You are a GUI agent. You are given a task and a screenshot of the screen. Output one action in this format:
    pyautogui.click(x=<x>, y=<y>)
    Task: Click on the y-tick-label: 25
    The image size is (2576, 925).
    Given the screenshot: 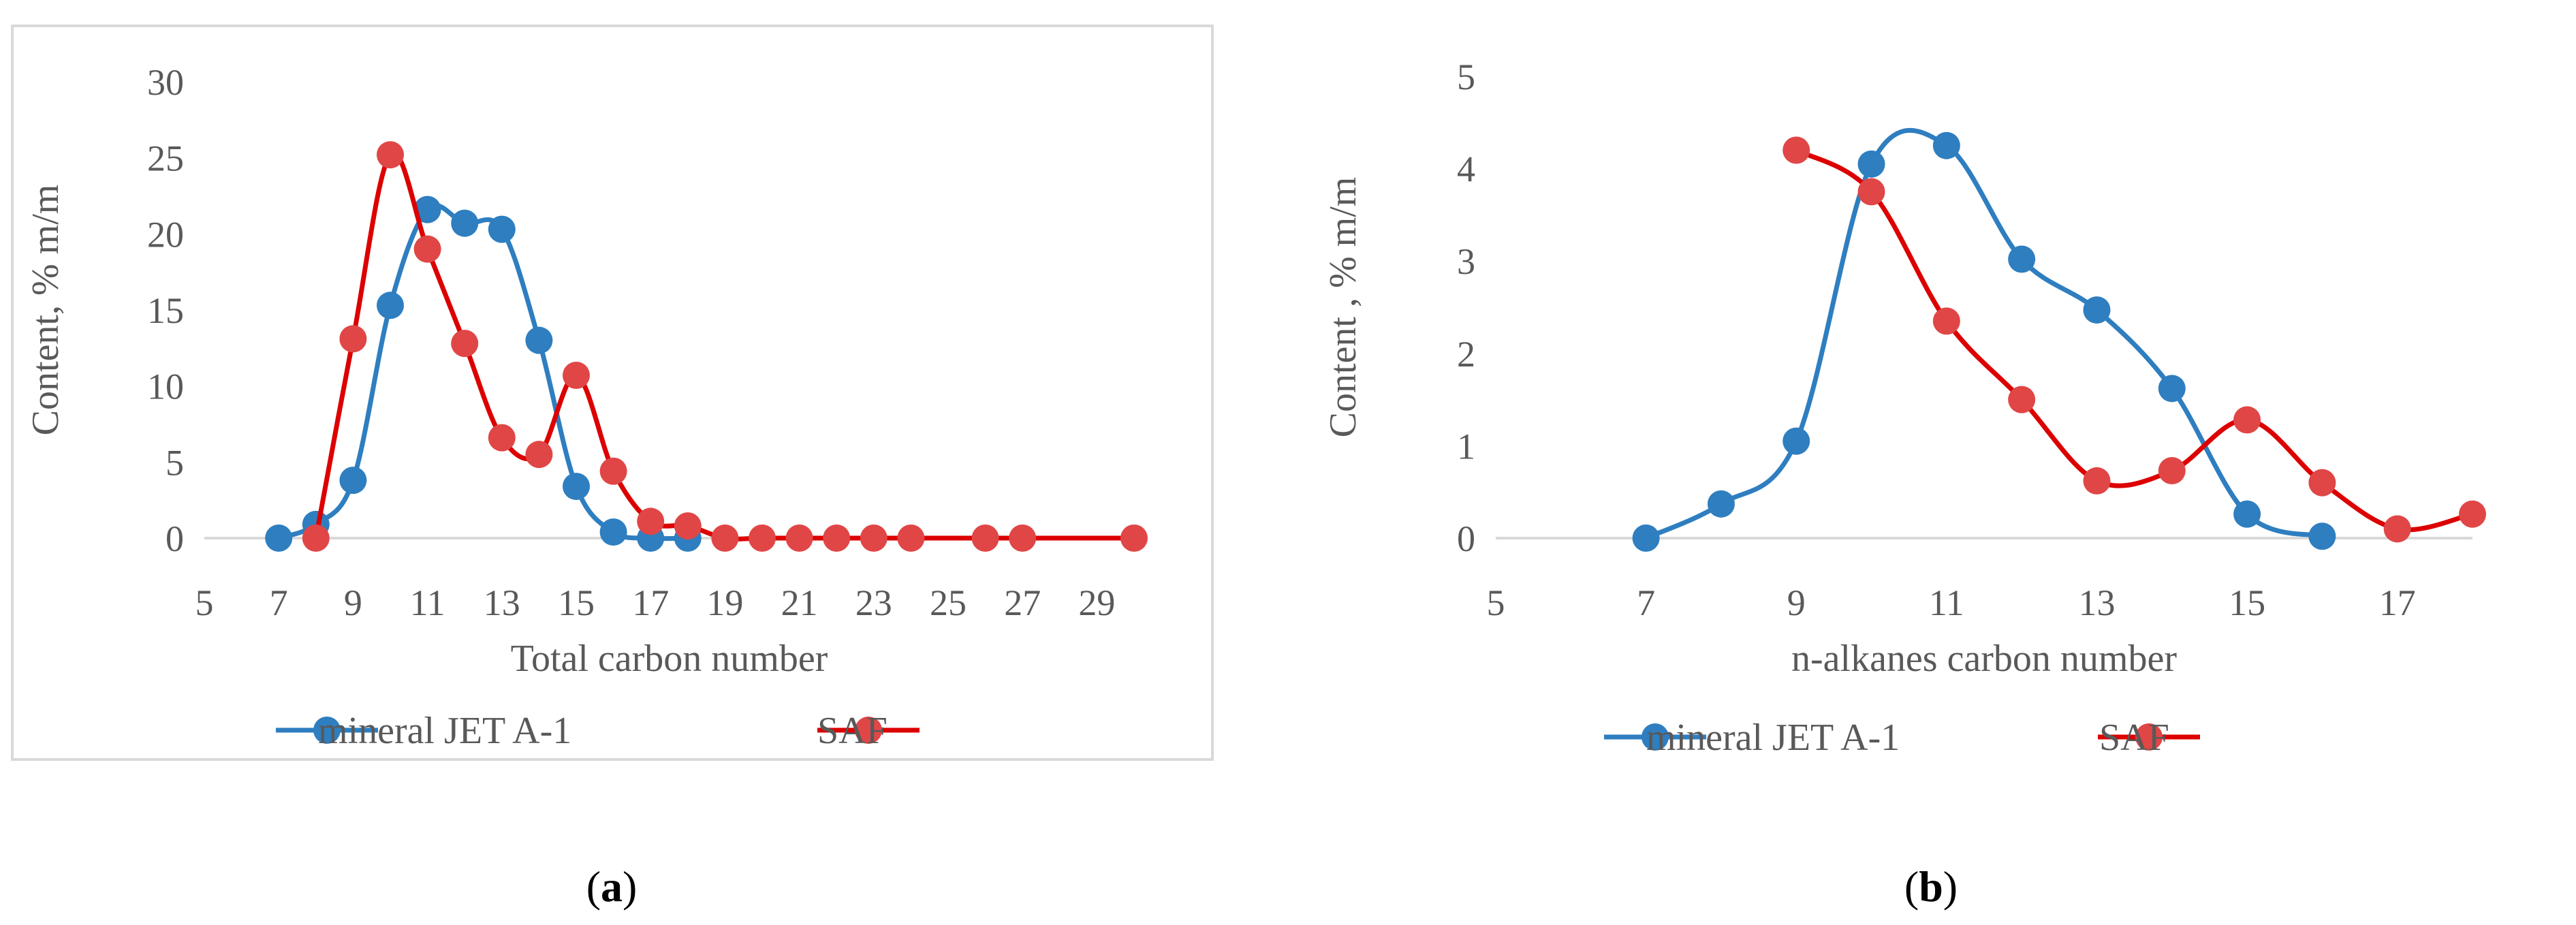 What is the action you would take?
    pyautogui.click(x=165, y=159)
    